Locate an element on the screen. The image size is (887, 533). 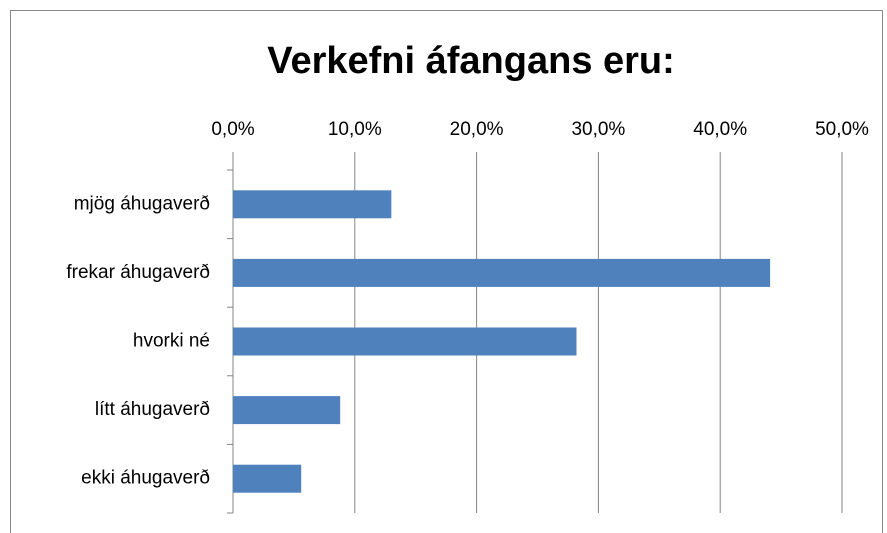
x-tick-label: 50,0% is located at coordinates (842, 129).